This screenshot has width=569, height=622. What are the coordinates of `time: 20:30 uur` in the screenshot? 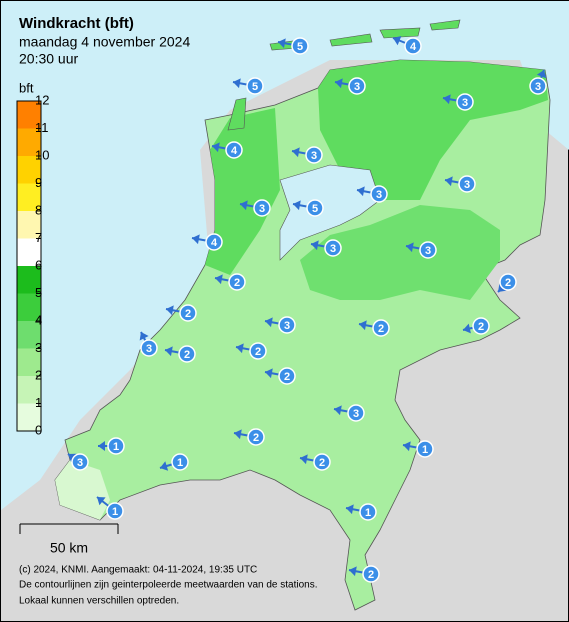 It's located at (48, 59).